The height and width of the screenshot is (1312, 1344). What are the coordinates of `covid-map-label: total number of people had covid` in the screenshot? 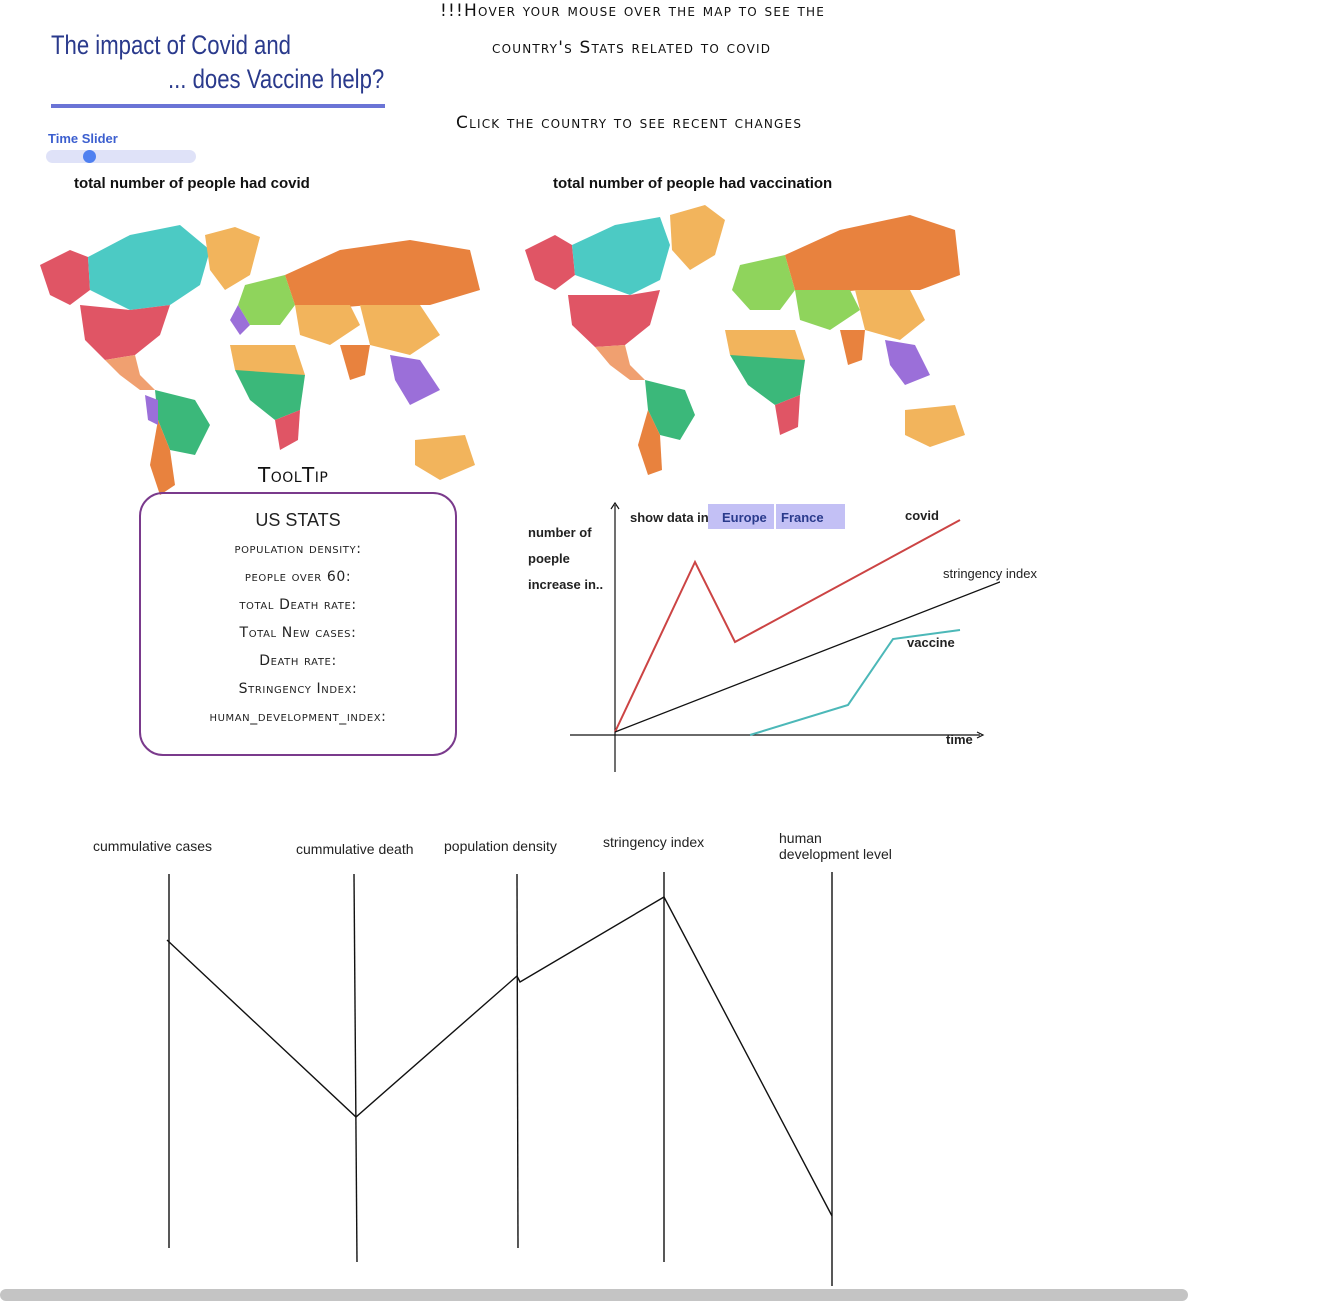 It's located at (192, 183).